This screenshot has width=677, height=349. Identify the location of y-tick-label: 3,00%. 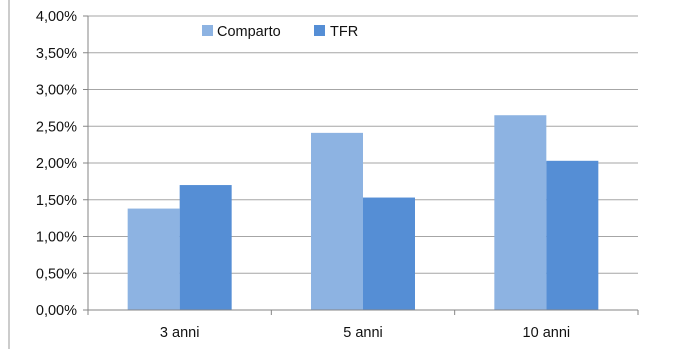
(56, 91).